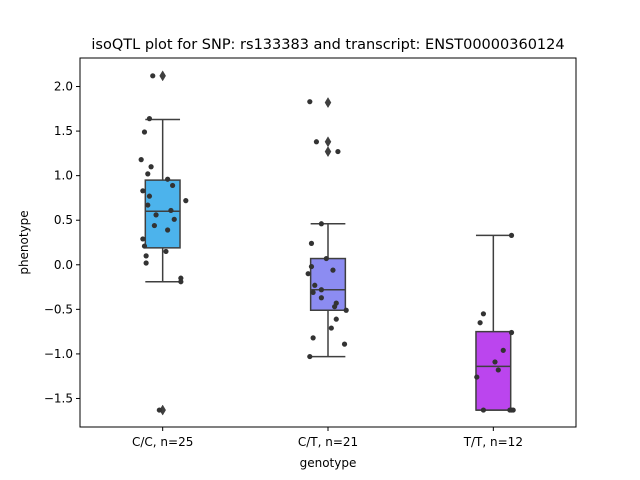 The height and width of the screenshot is (480, 640). What do you see at coordinates (493, 442) in the screenshot?
I see `x-tick-label: T/T, n=12` at bounding box center [493, 442].